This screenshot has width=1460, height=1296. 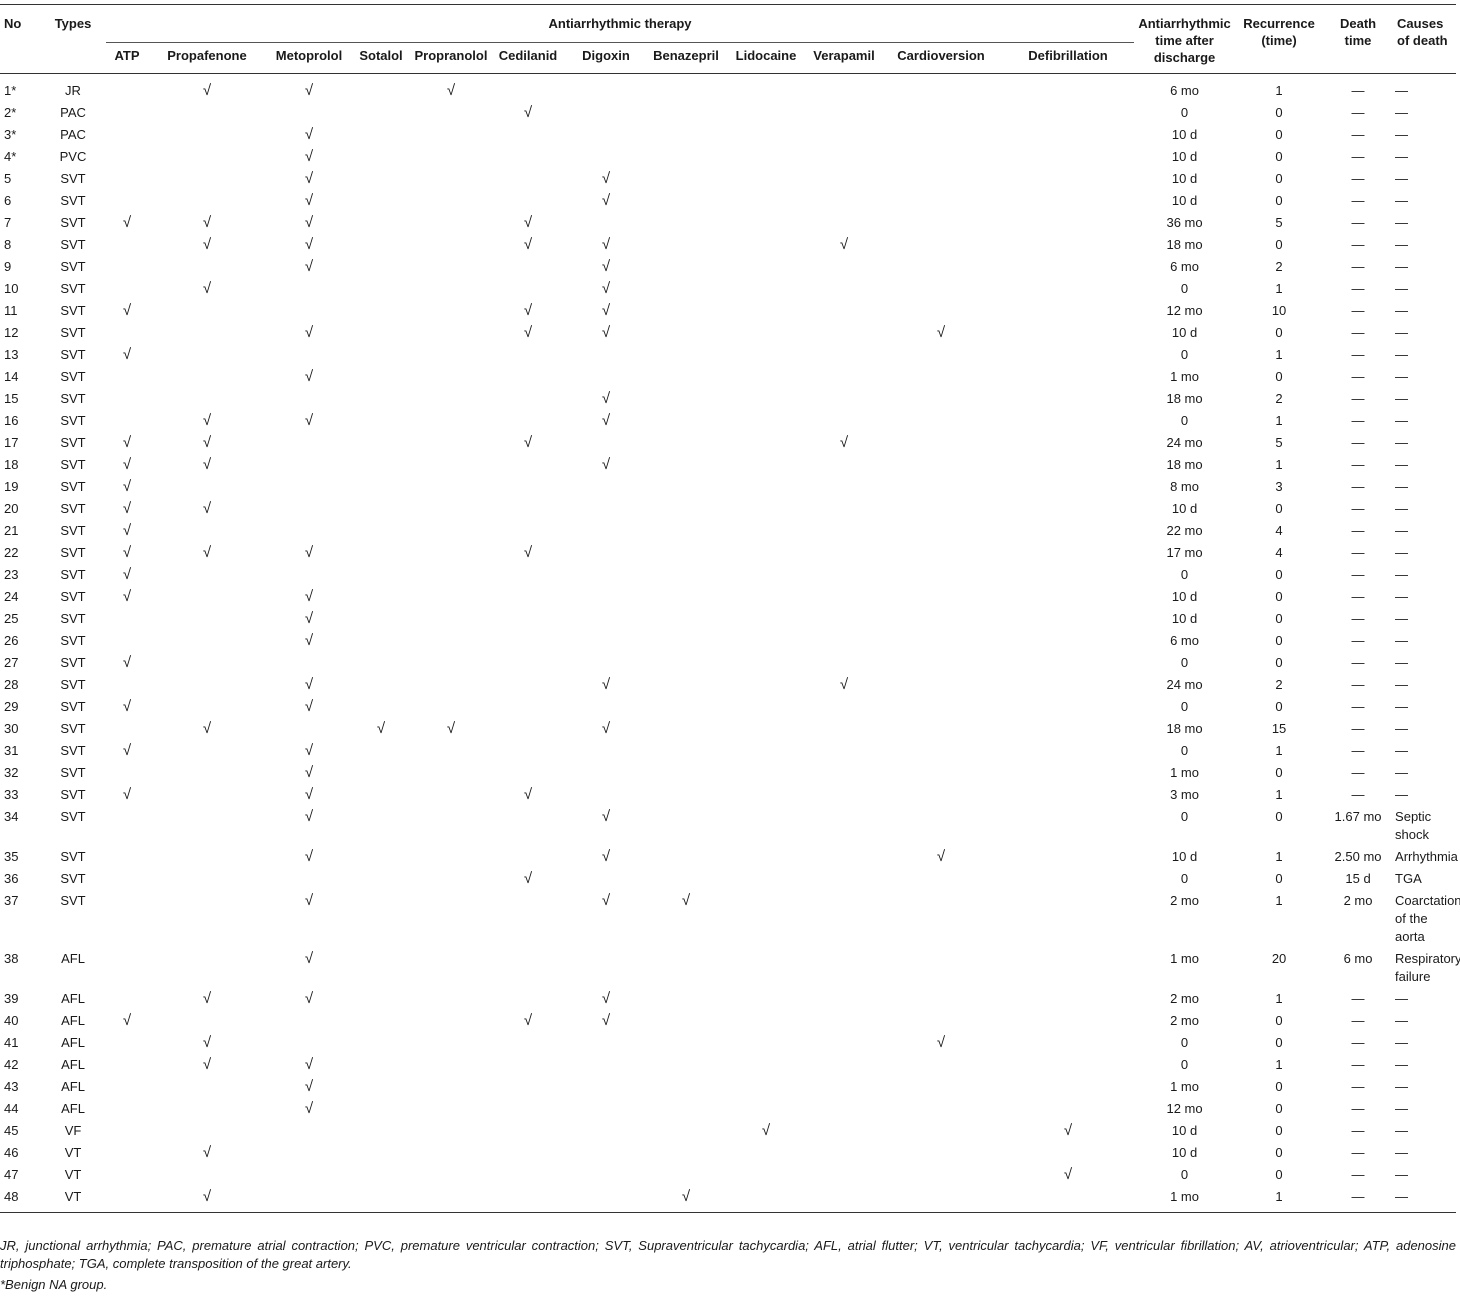 What do you see at coordinates (1184, 90) in the screenshot?
I see `cell-time-after-discharge: 6 mo` at bounding box center [1184, 90].